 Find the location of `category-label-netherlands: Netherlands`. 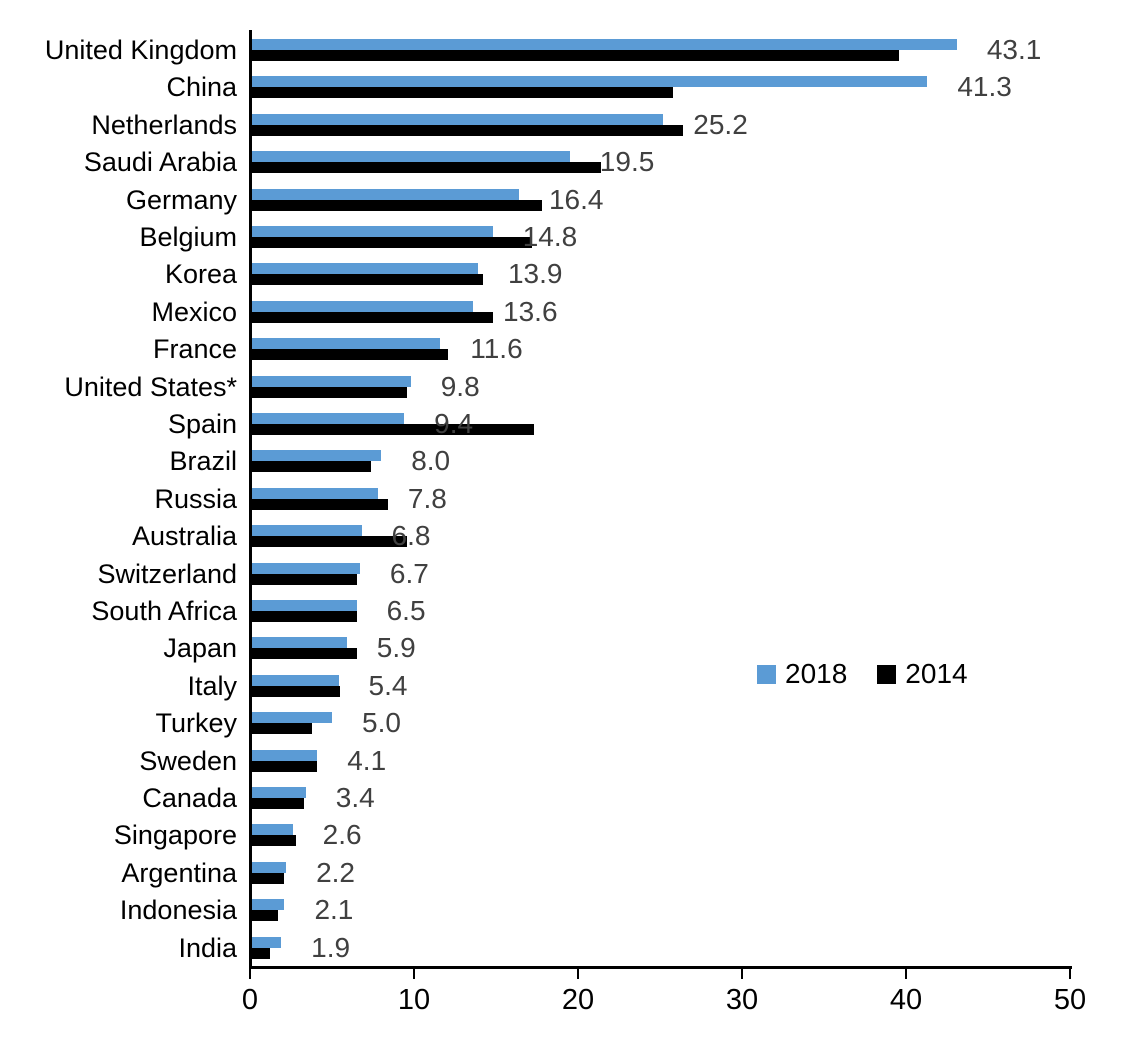

category-label-netherlands: Netherlands is located at coordinates (164, 124).